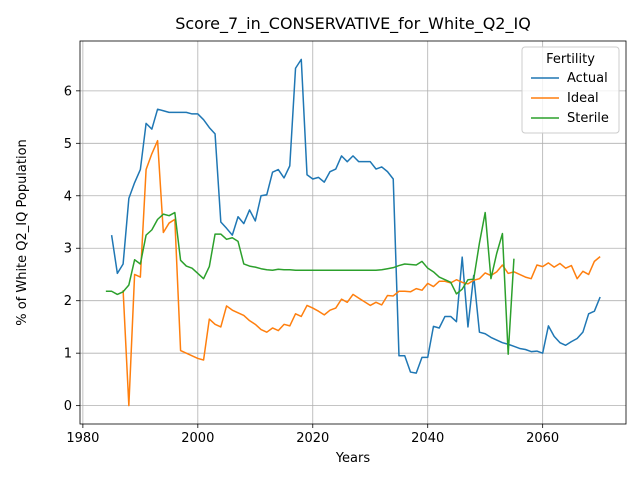 Image resolution: width=640 pixels, height=480 pixels. I want to click on x-axis-ticks: 1980 2000 2020 2040 2060, so click(312, 435).